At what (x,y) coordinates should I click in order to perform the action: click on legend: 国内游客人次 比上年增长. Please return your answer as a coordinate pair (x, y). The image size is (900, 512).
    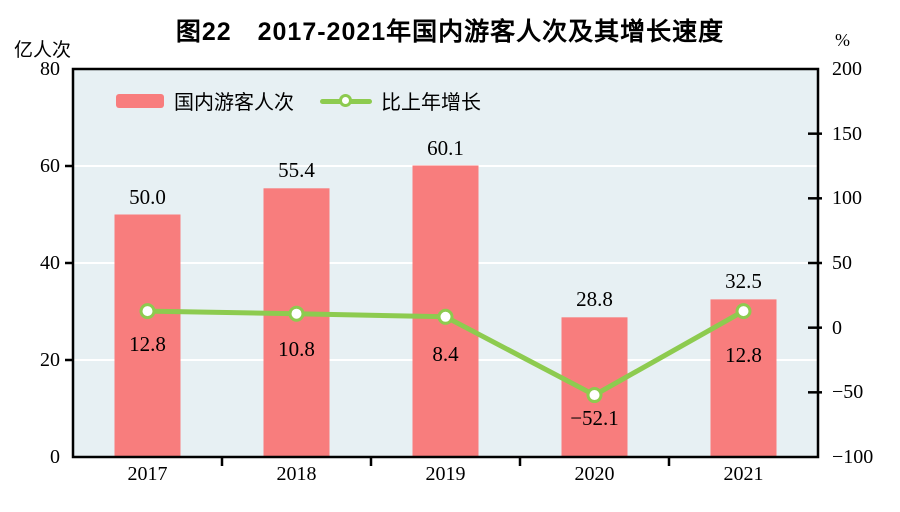
    Looking at the image, I should click on (298, 100).